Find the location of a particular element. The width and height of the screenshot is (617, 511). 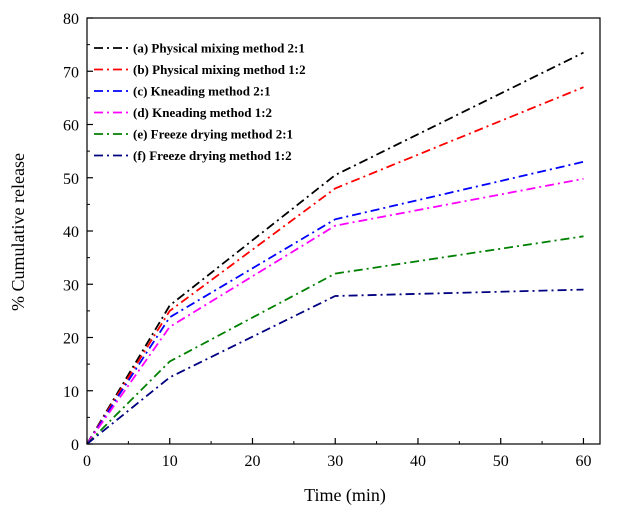

y-tick-label: 70 is located at coordinates (71, 72).